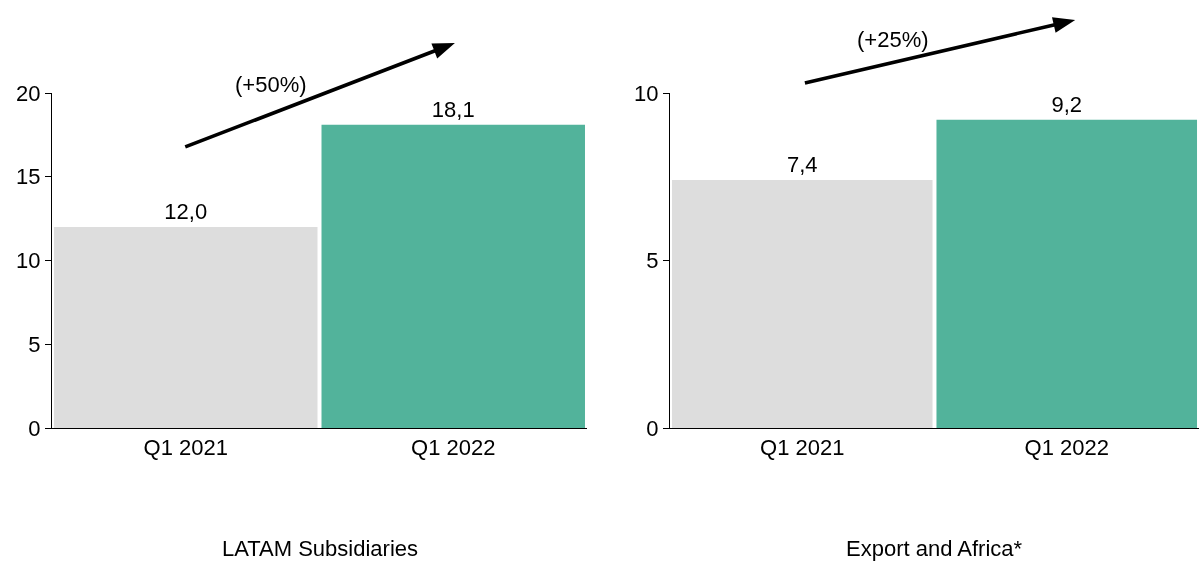 The width and height of the screenshot is (1199, 561). I want to click on y-tick-label: 15, so click(28, 177).